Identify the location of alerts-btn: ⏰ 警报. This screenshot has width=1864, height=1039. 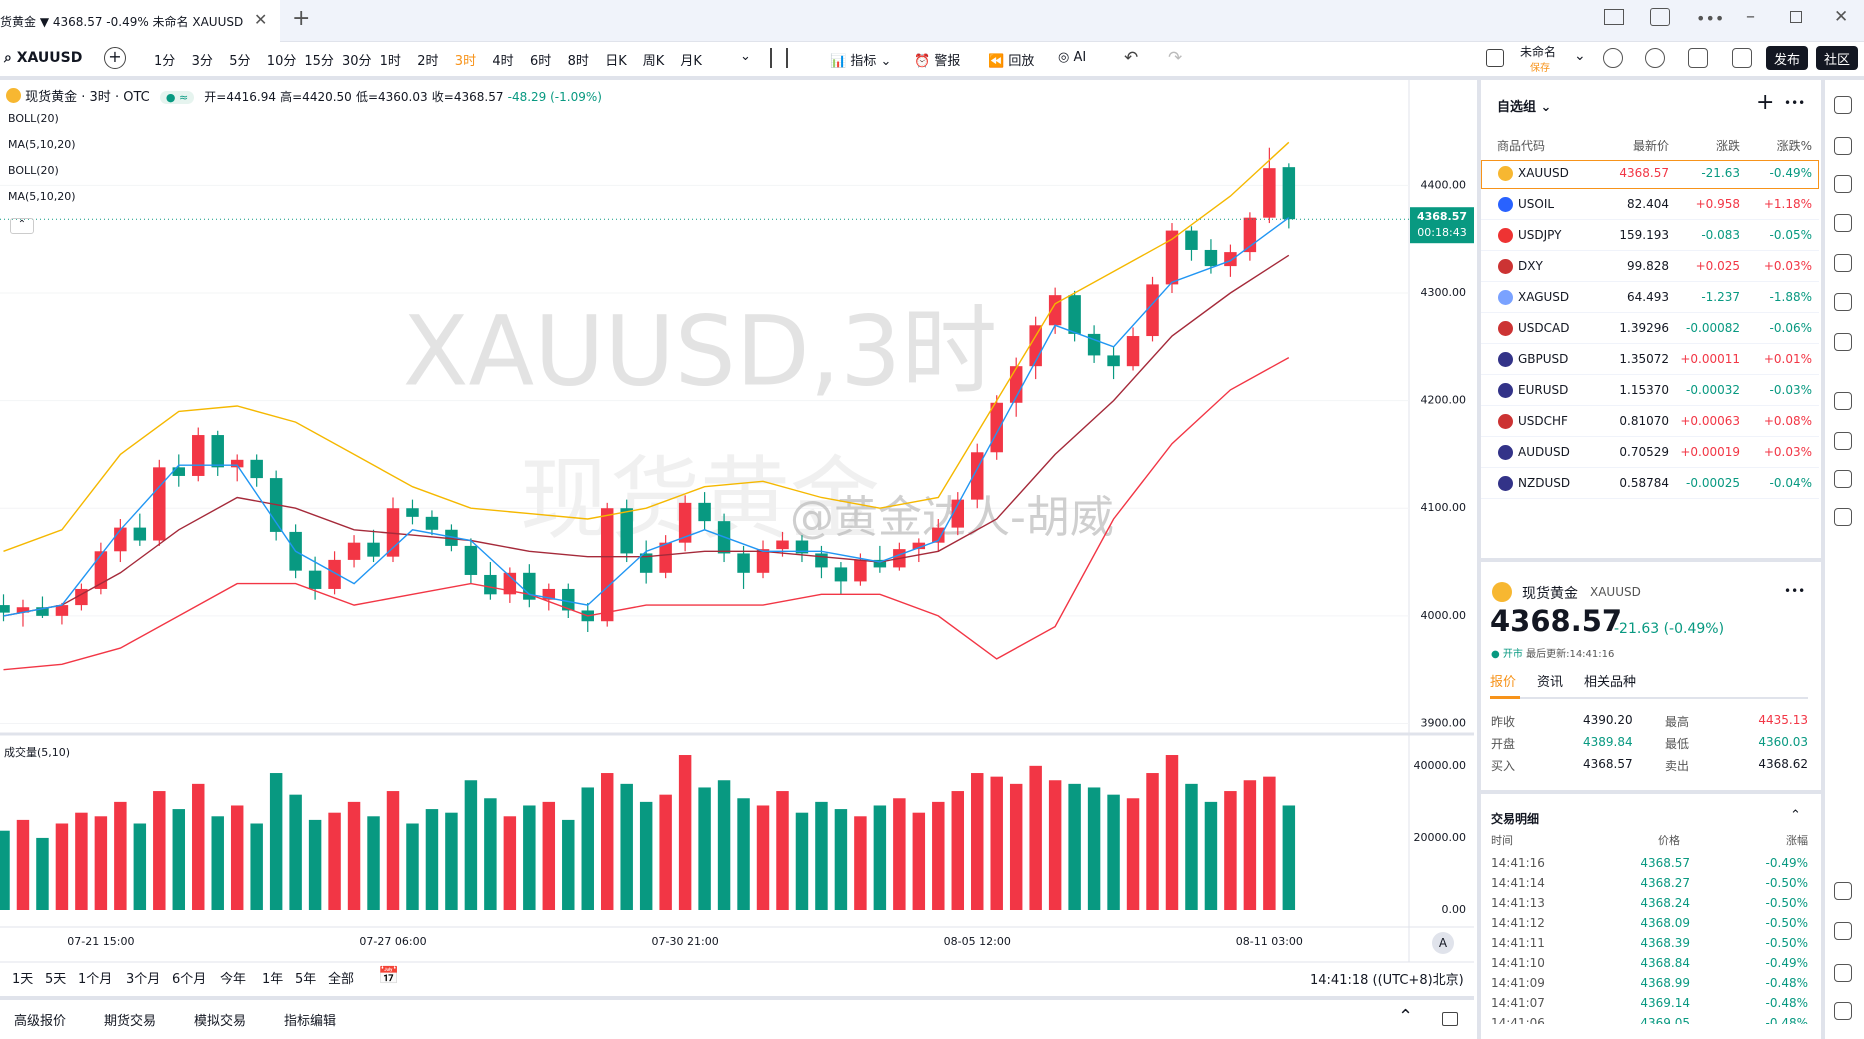
(937, 61).